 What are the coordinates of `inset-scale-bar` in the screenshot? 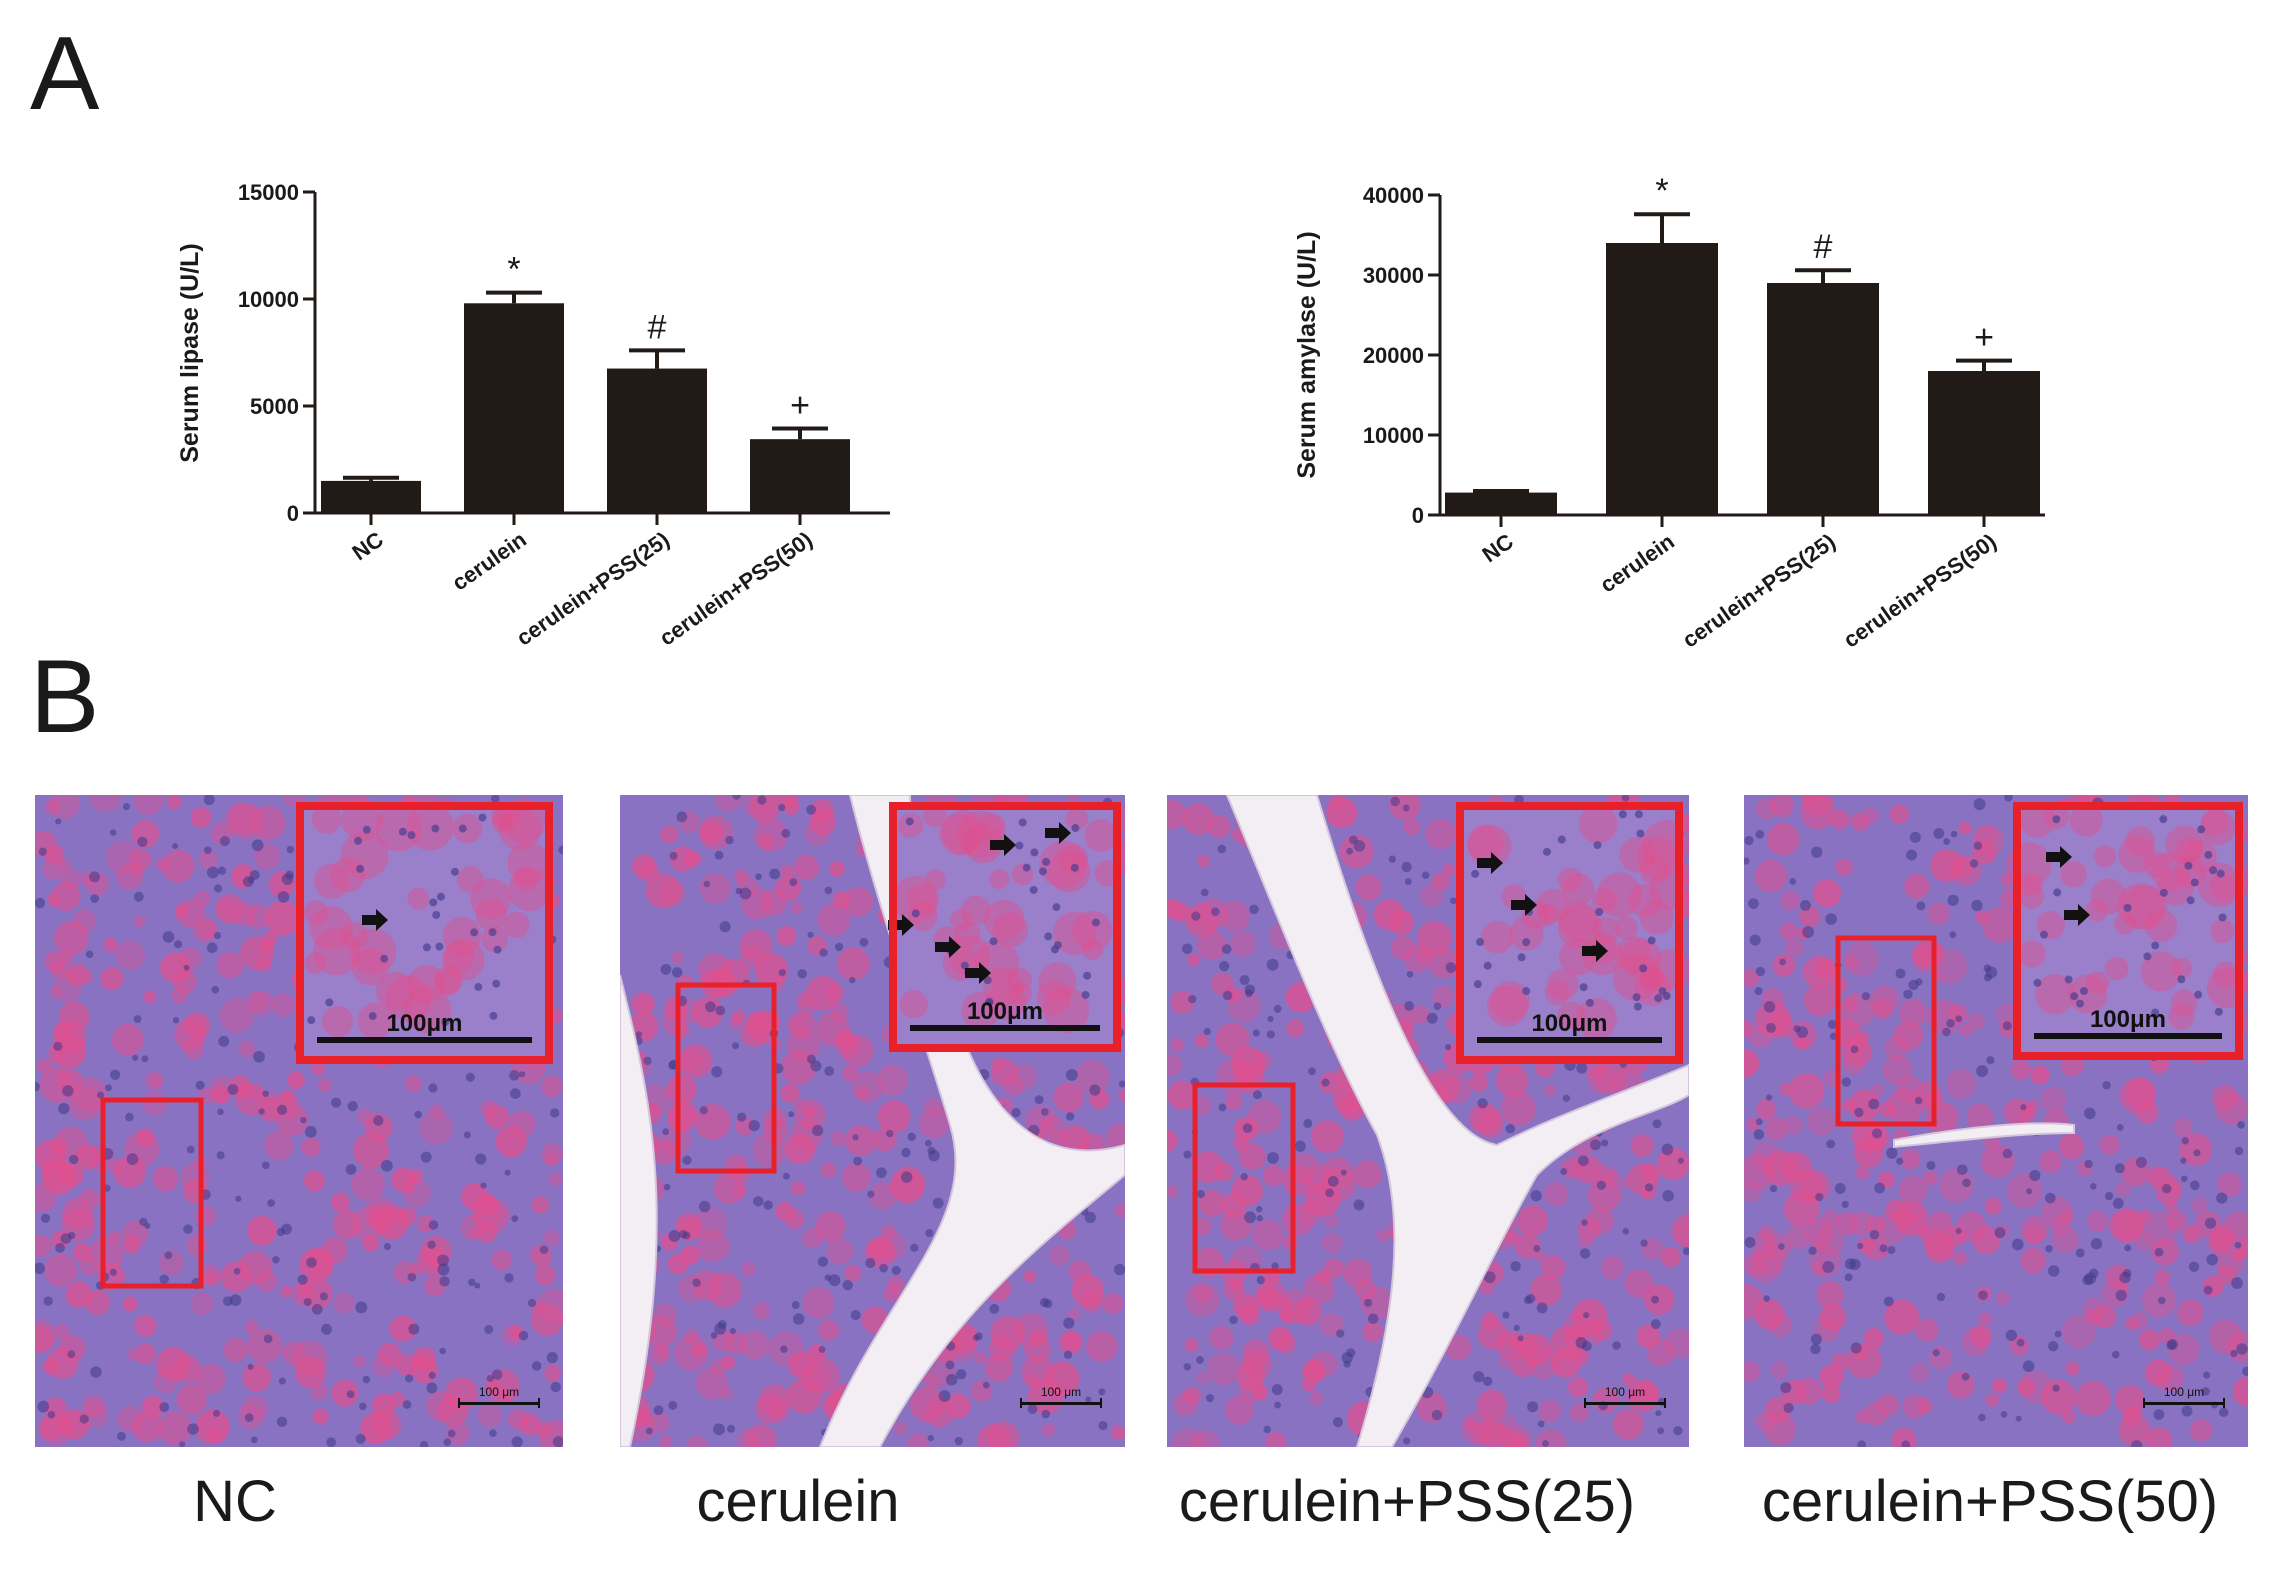 It's located at (1569, 1040).